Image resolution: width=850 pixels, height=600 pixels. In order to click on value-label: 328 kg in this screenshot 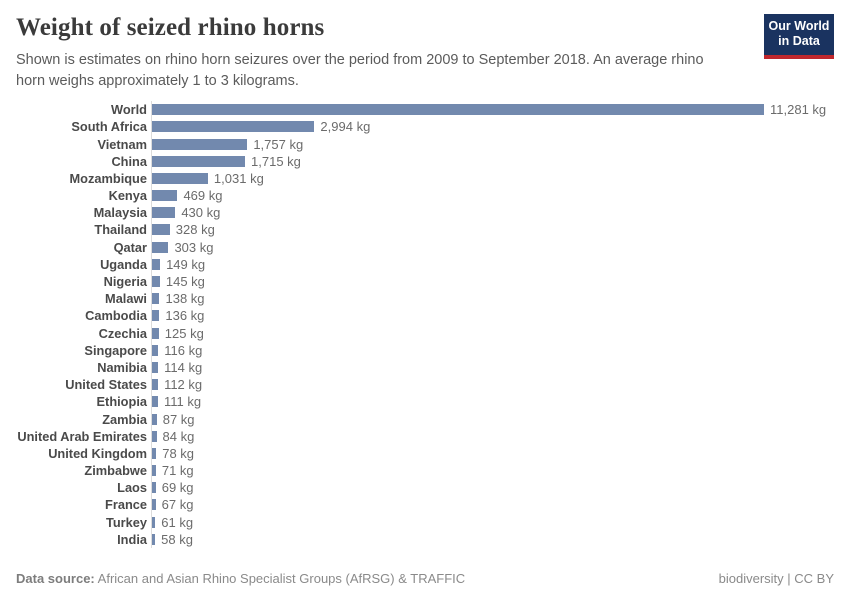, I will do `click(195, 230)`.